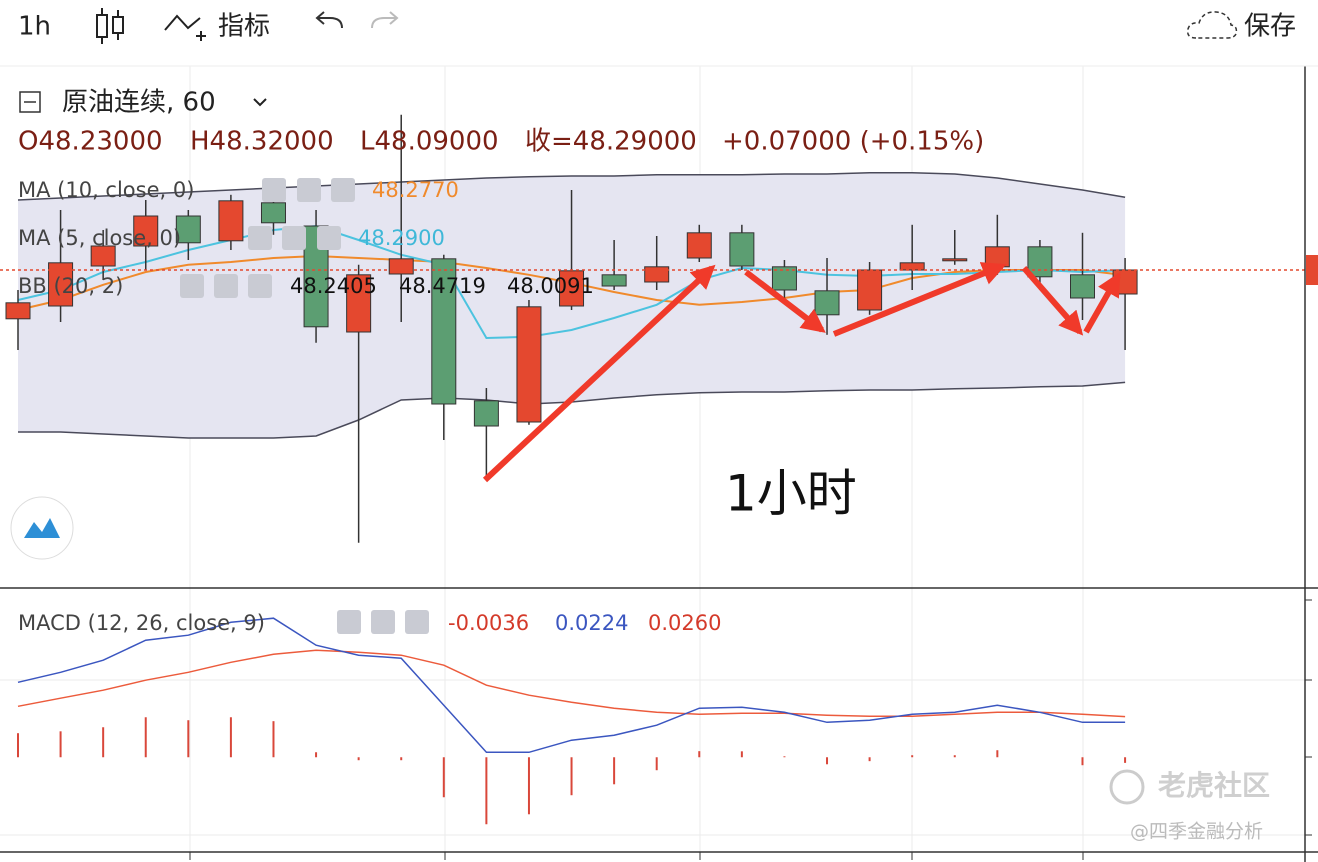 The image size is (1318, 862). Describe the element at coordinates (304, 406) in the screenshot. I see `indicator-buttons` at that location.